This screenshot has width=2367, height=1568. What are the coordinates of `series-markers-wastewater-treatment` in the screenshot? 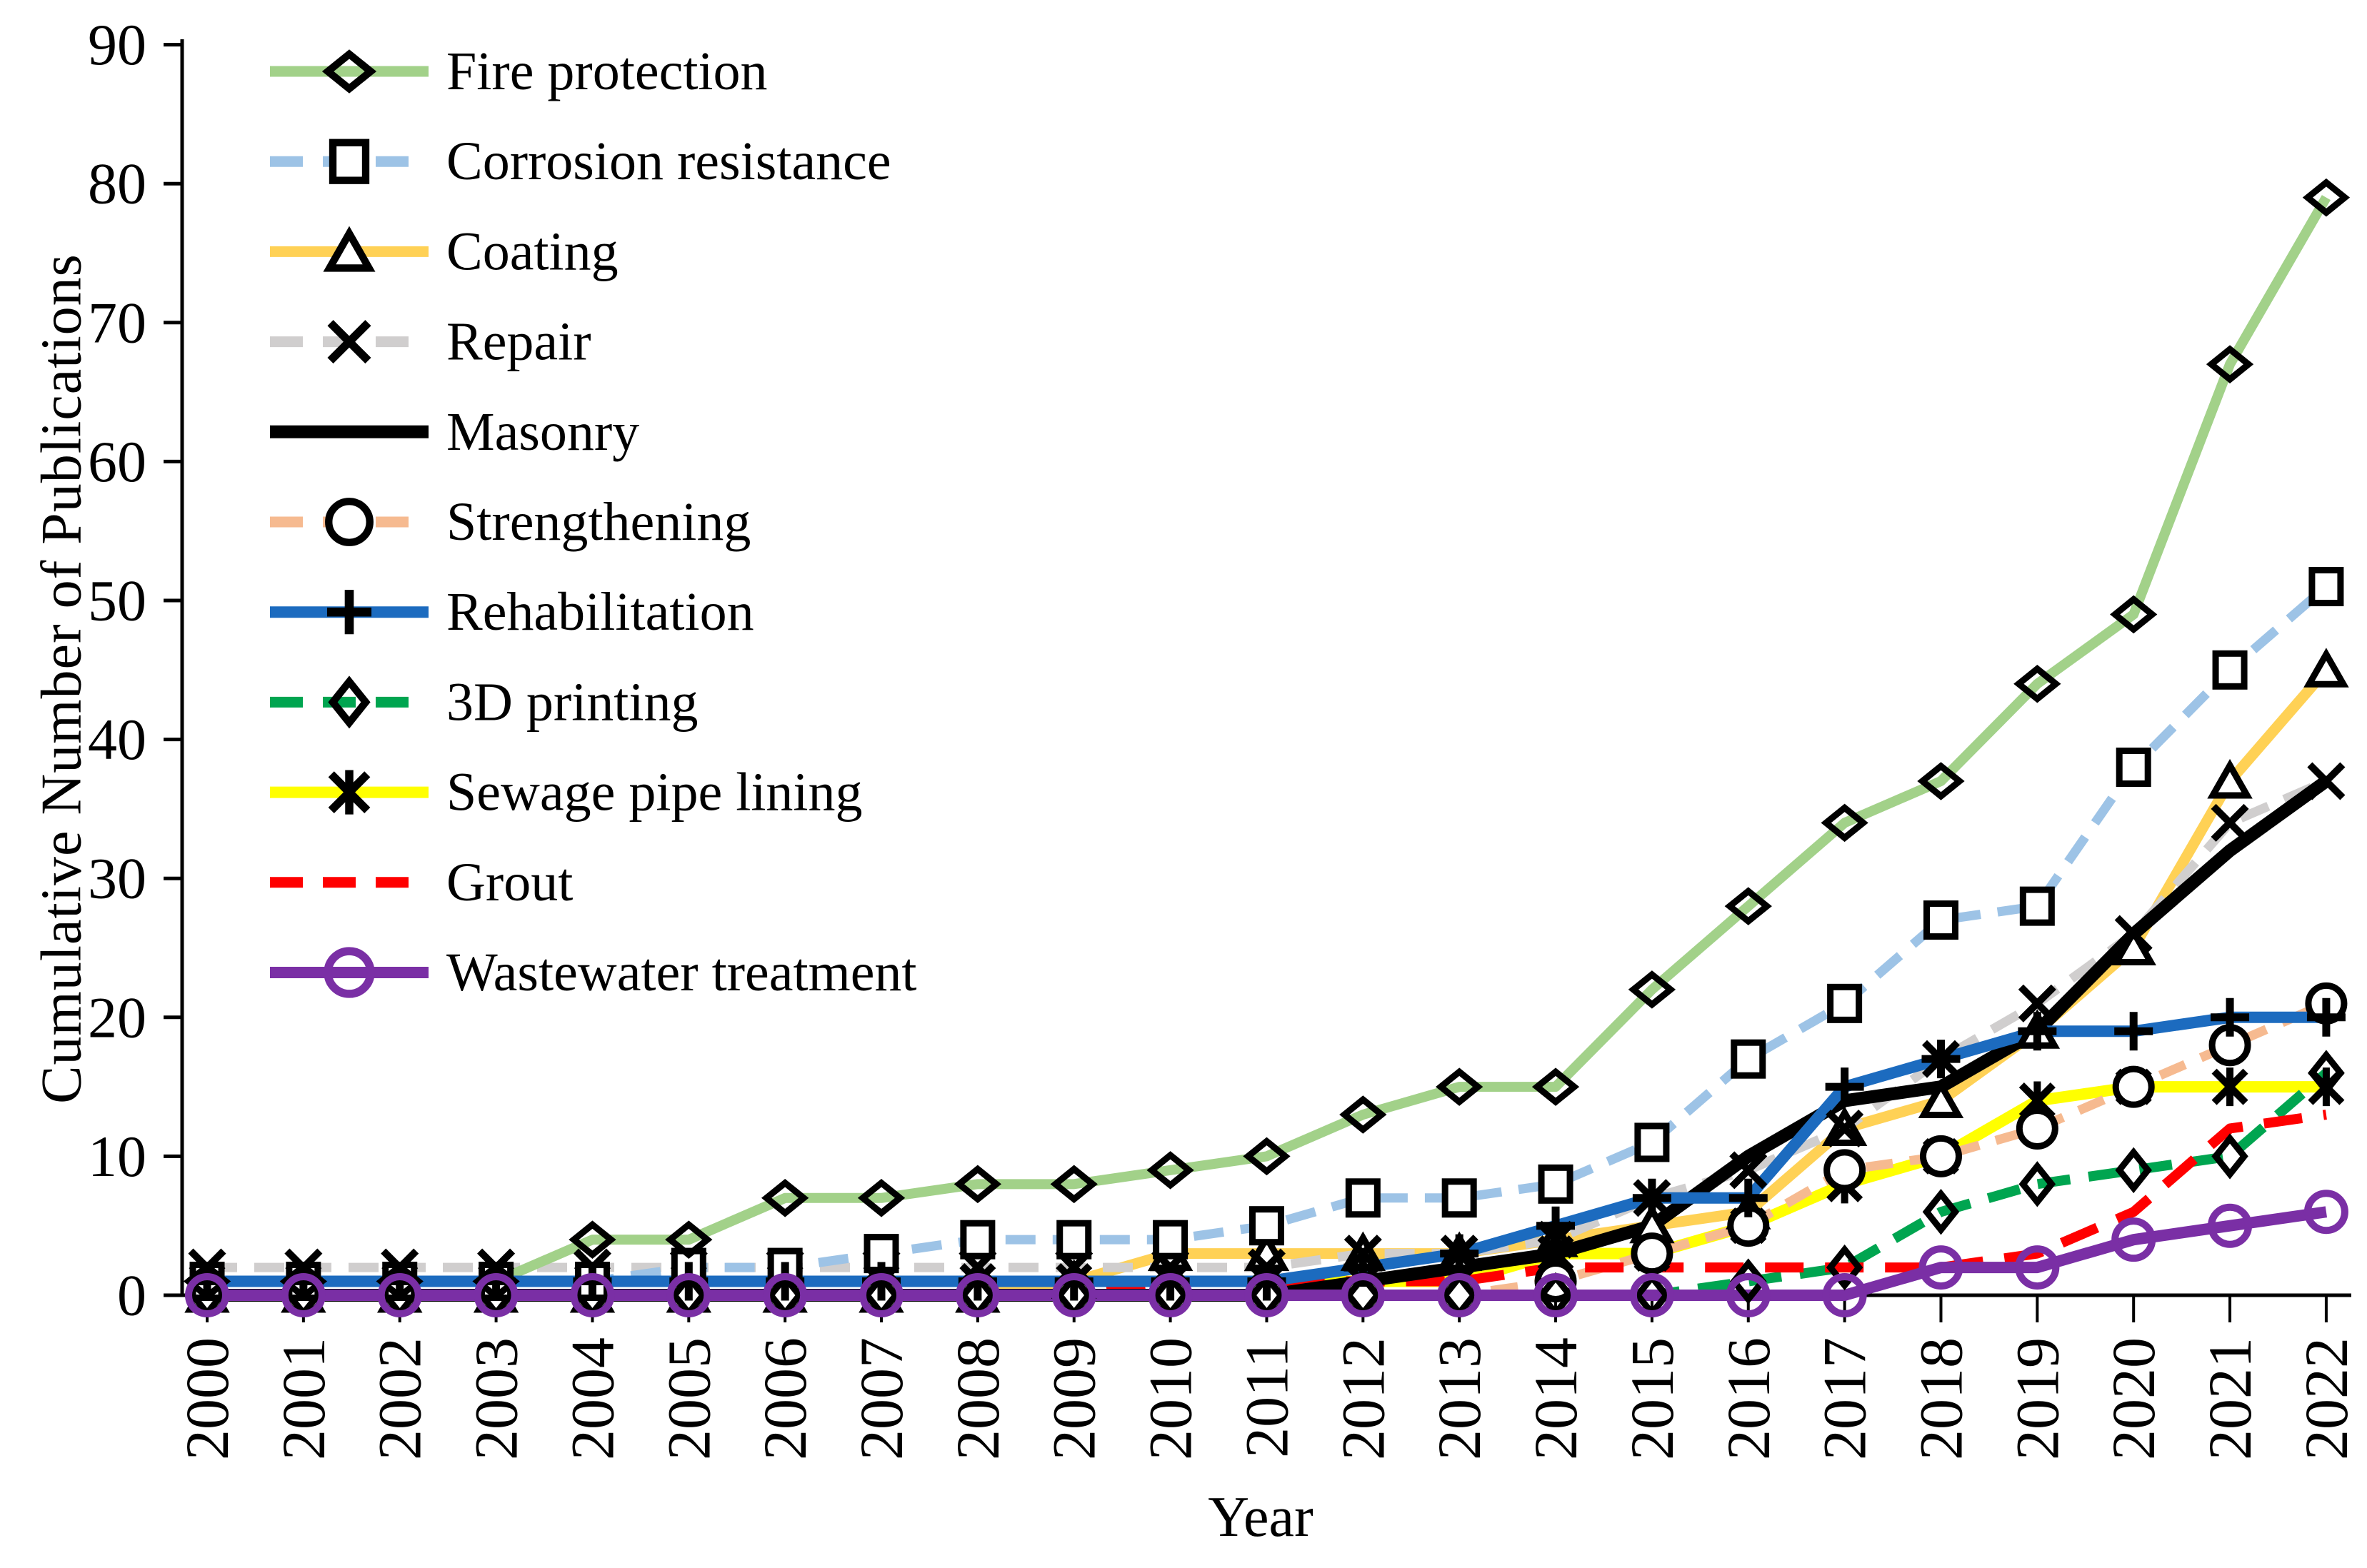 It's located at (1267, 1253).